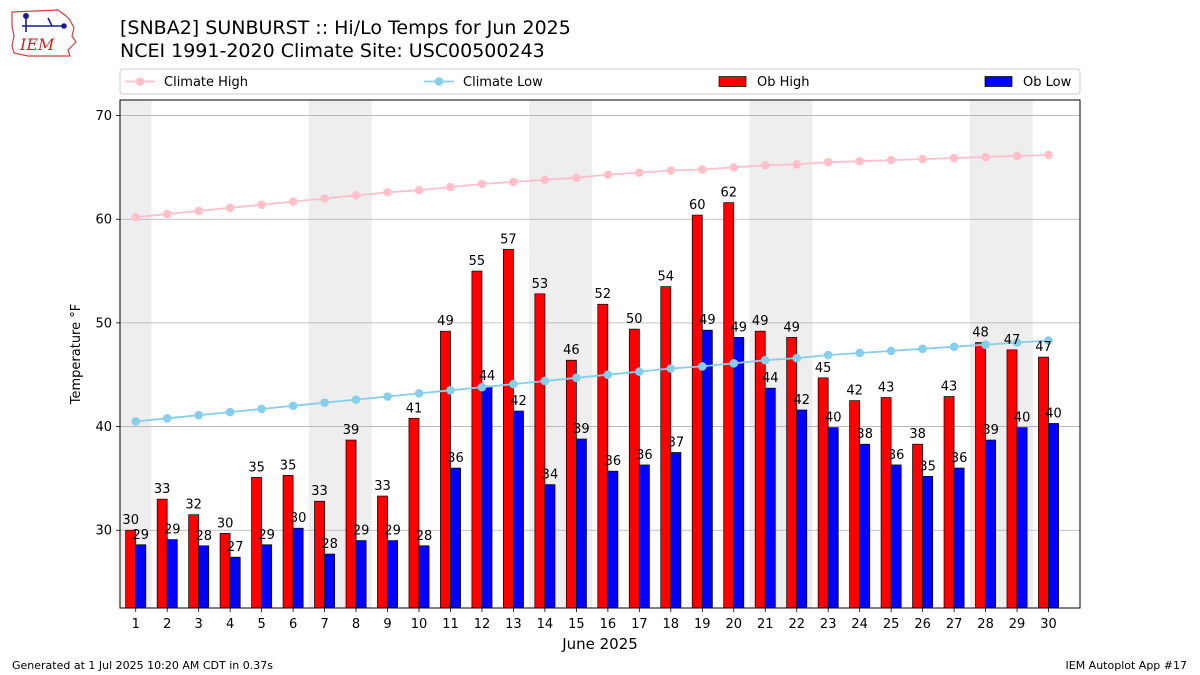 The width and height of the screenshot is (1200, 675). Describe the element at coordinates (103, 427) in the screenshot. I see `y-tick-label: 40` at that location.